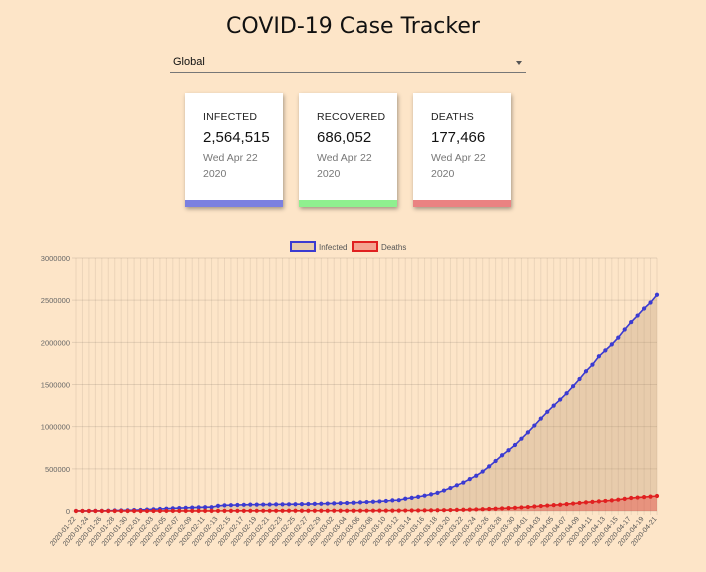 The height and width of the screenshot is (572, 706). I want to click on y-tick-label: 500000, so click(57, 469).